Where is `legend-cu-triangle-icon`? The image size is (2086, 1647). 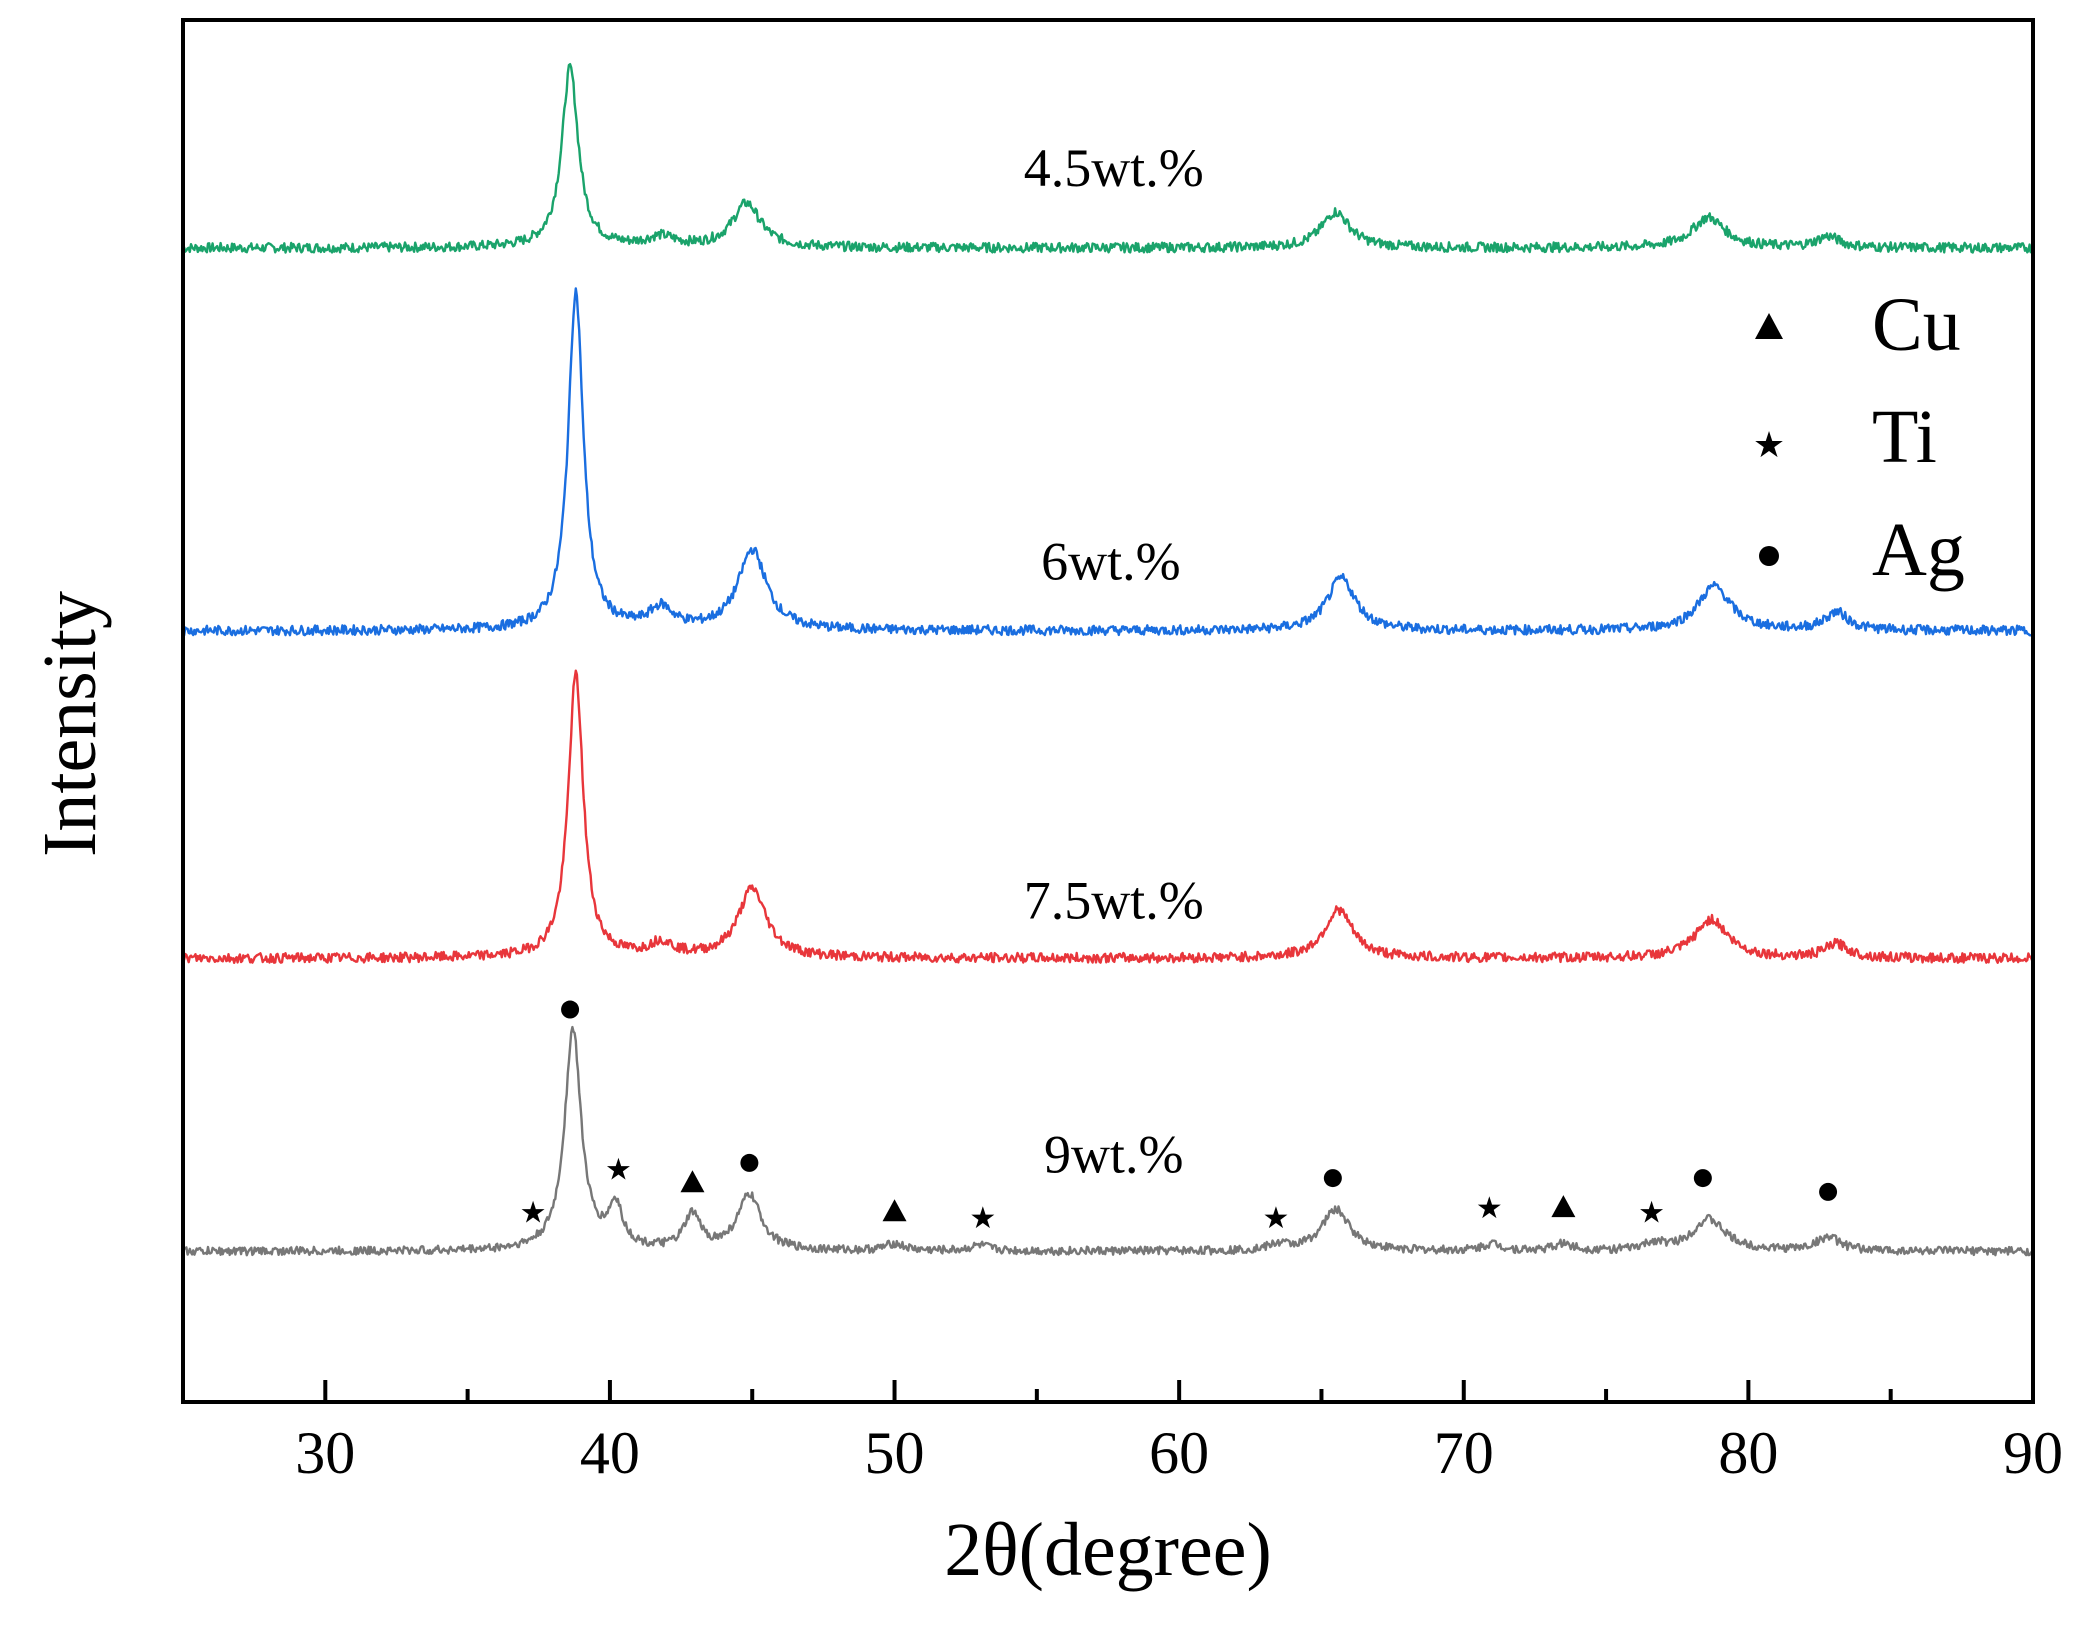 legend-cu-triangle-icon is located at coordinates (1769, 326).